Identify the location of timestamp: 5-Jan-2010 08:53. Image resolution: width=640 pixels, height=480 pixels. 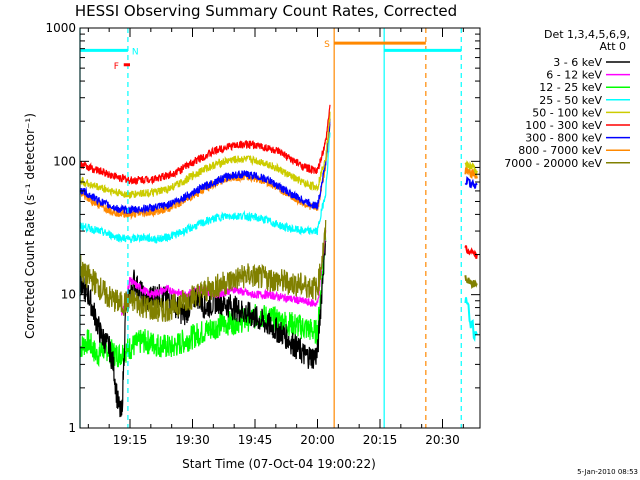
(607, 472).